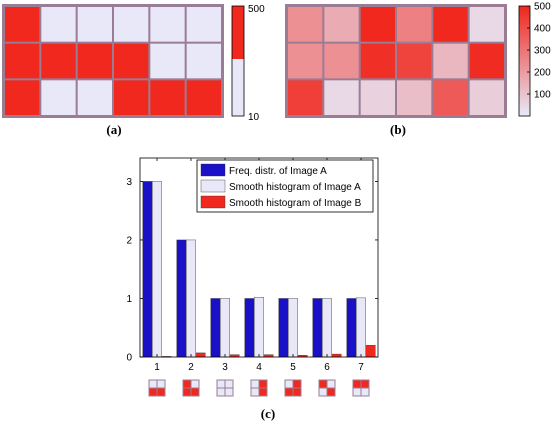 The image size is (555, 422). Describe the element at coordinates (361, 367) in the screenshot. I see `x-tick-label: 7` at that location.